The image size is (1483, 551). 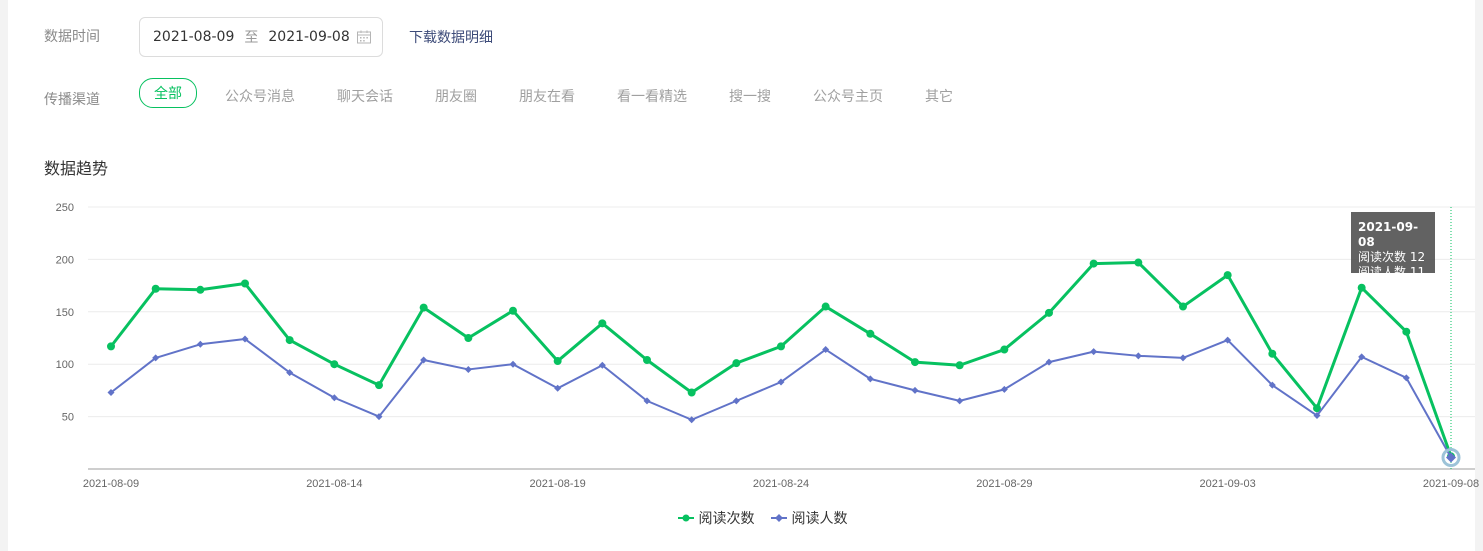 I want to click on date-separator: 至, so click(x=251, y=38).